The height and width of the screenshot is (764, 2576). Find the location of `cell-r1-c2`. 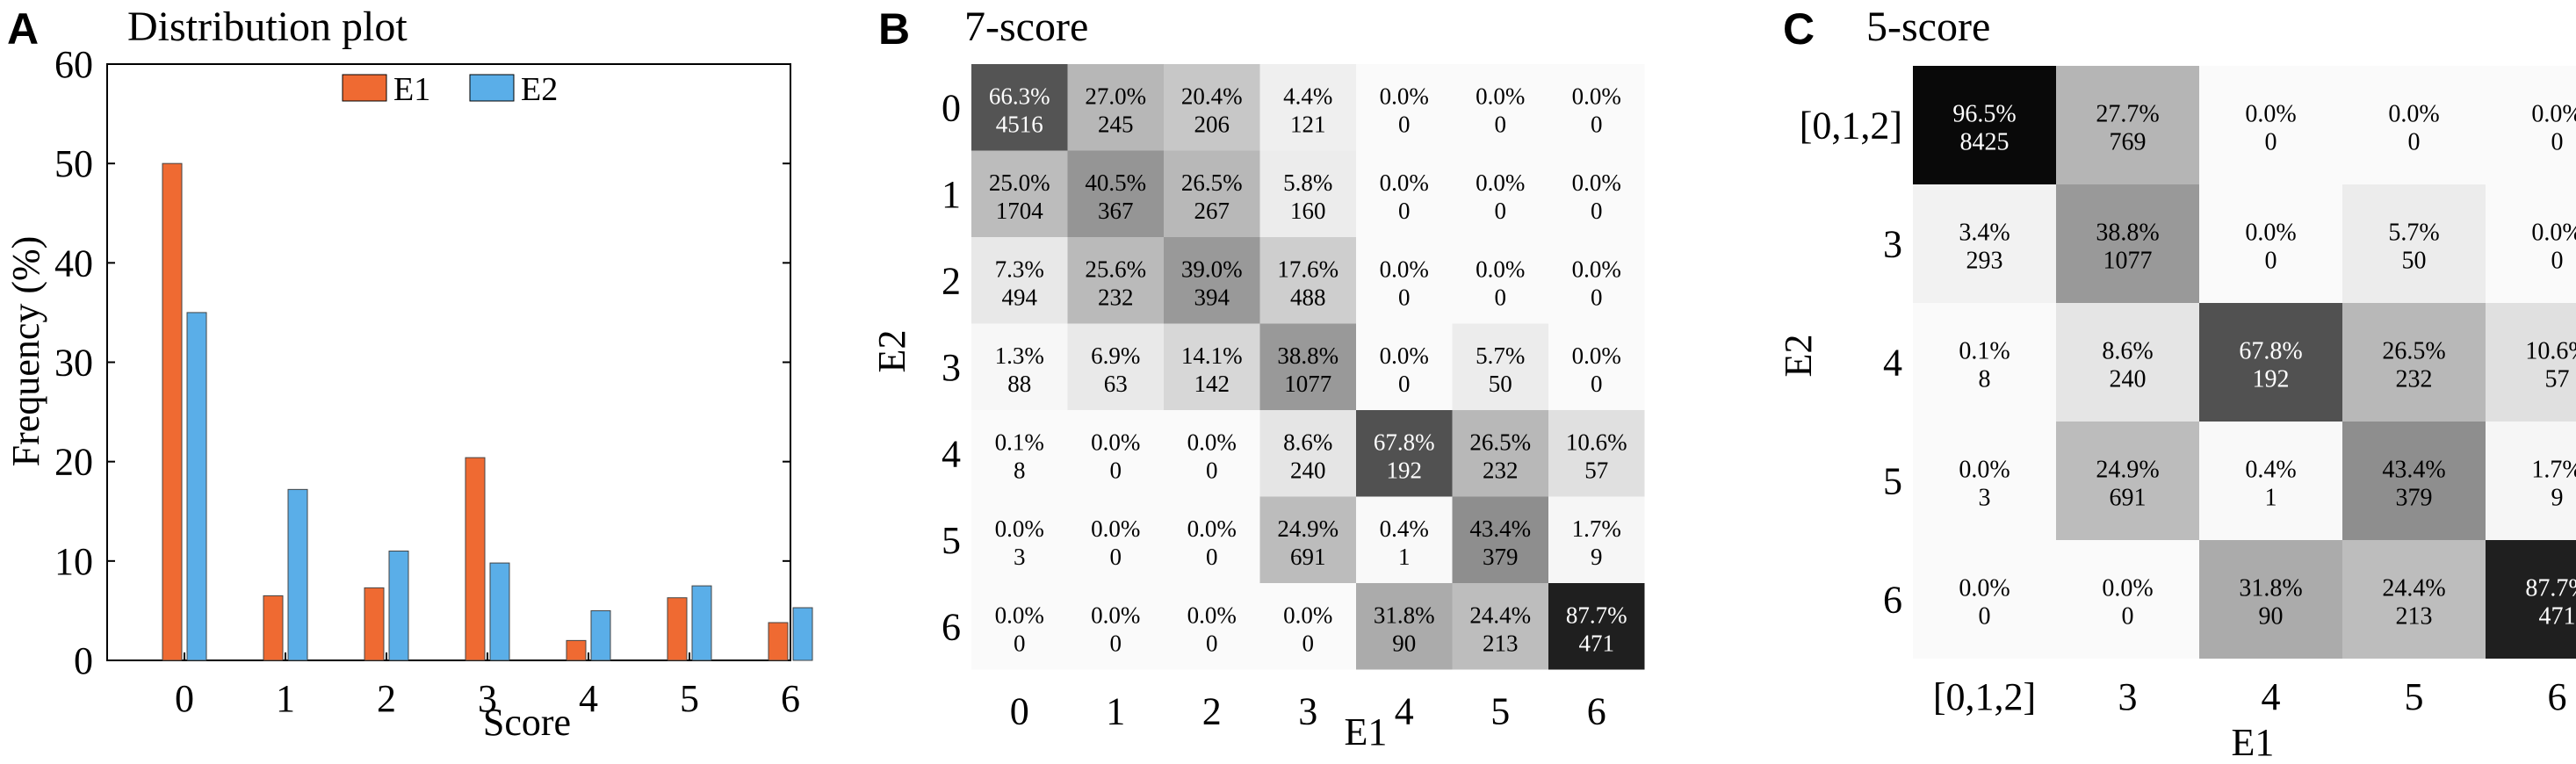

cell-r1-c2 is located at coordinates (2270, 243).